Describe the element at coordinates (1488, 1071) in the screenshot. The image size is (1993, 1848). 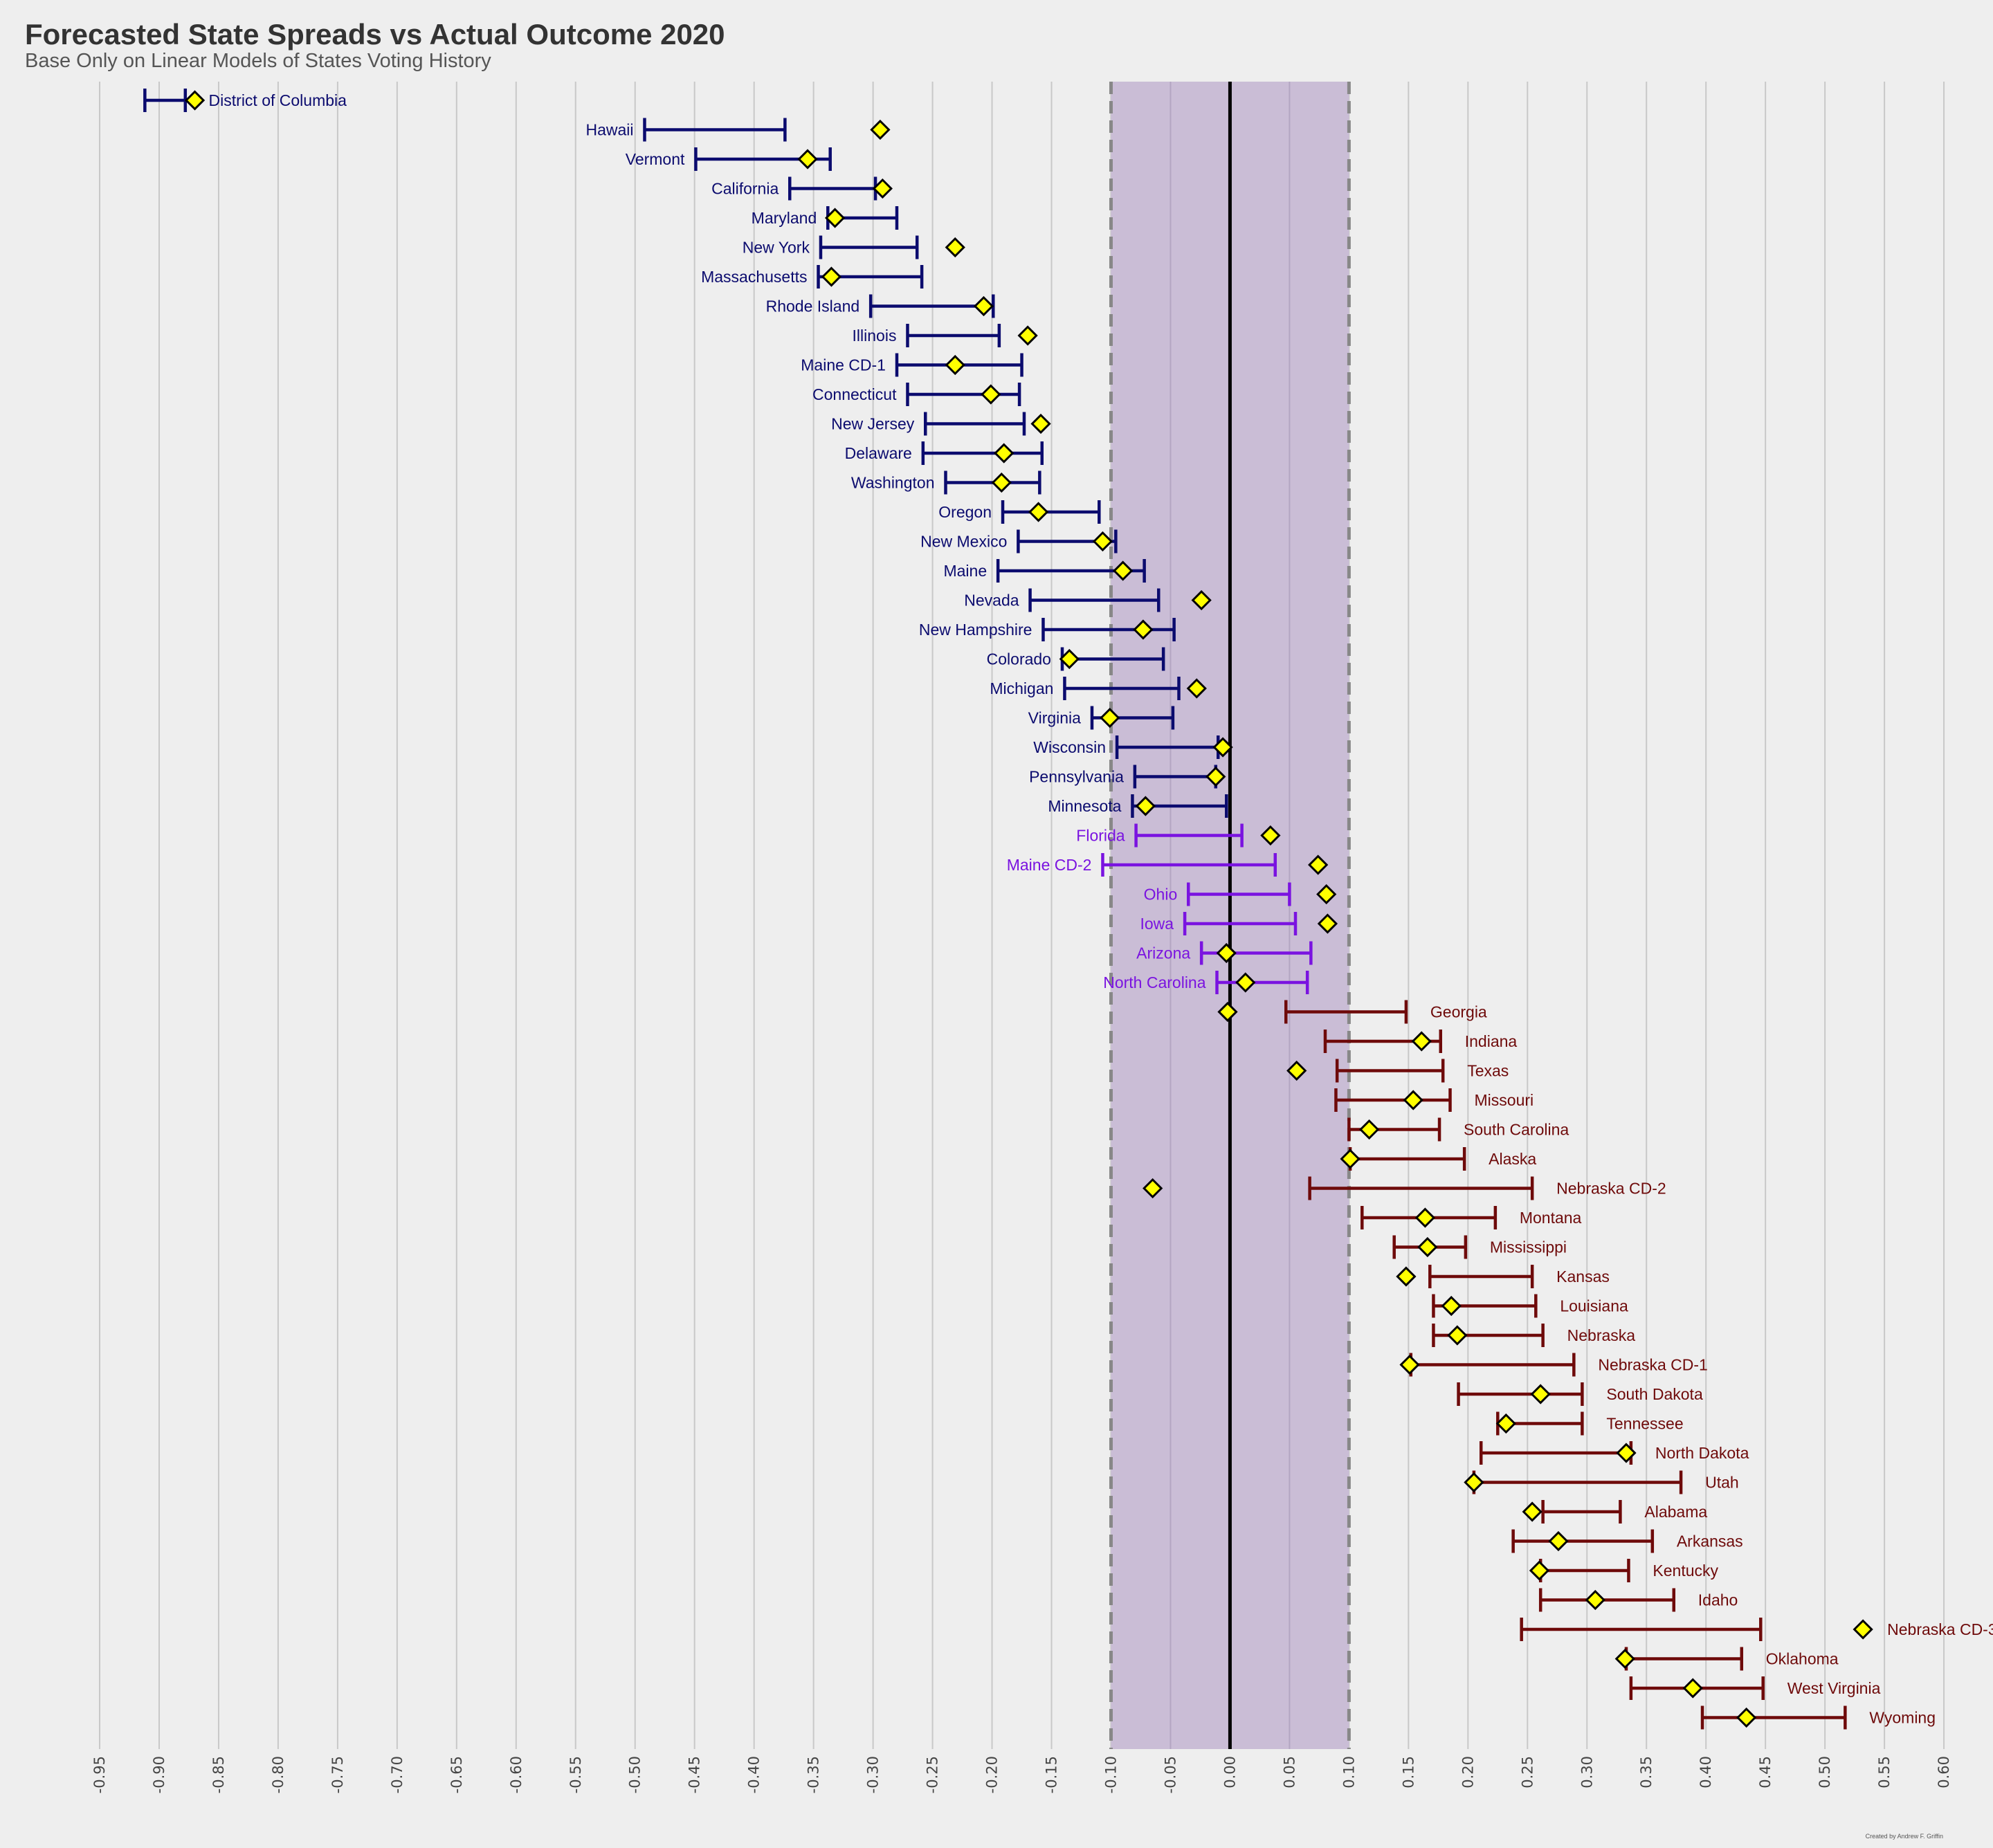
I see `state-label: Texas` at that location.